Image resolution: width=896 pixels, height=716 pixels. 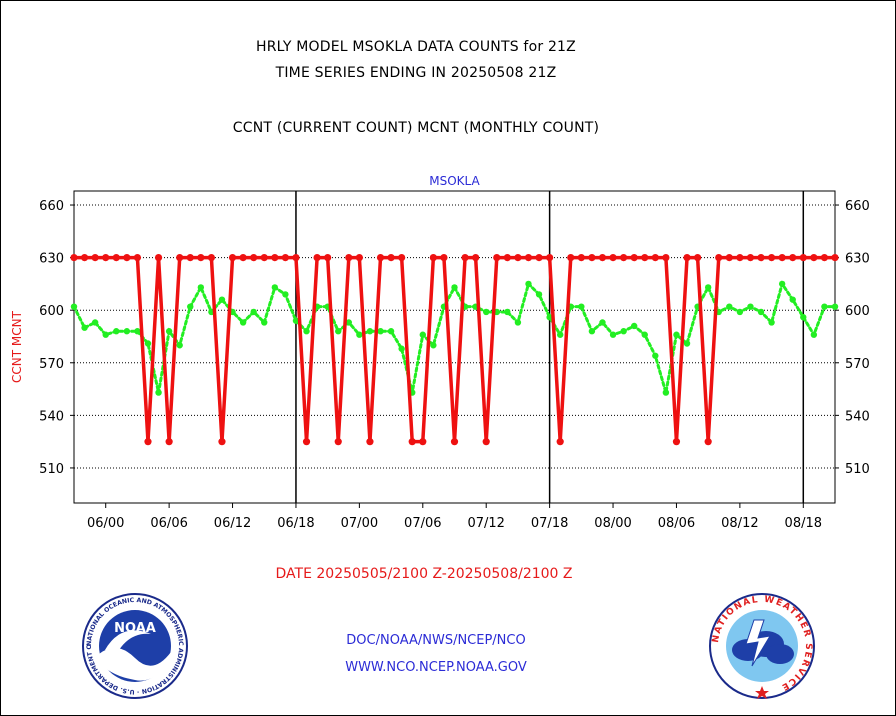 What do you see at coordinates (295, 523) in the screenshot?
I see `x-tick-label: 06/18` at bounding box center [295, 523].